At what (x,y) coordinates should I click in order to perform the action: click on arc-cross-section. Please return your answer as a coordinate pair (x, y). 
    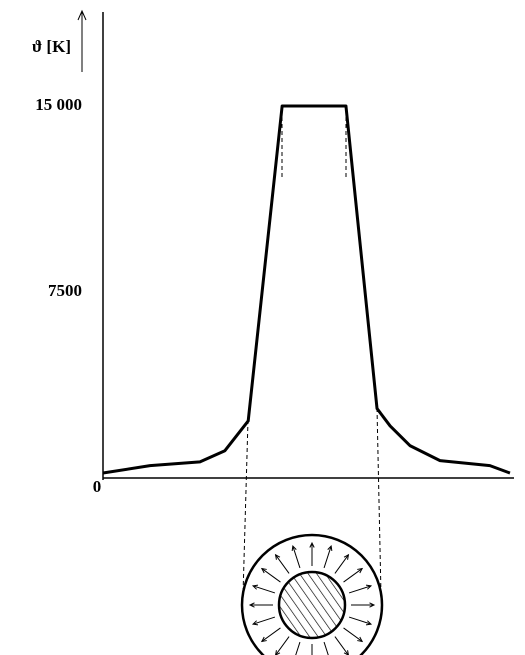
    Looking at the image, I should click on (312, 594).